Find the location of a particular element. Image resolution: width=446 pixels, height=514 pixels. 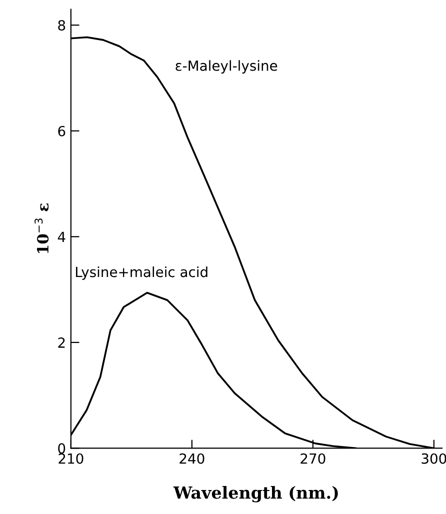

y-tick-label: 6 is located at coordinates (62, 131).